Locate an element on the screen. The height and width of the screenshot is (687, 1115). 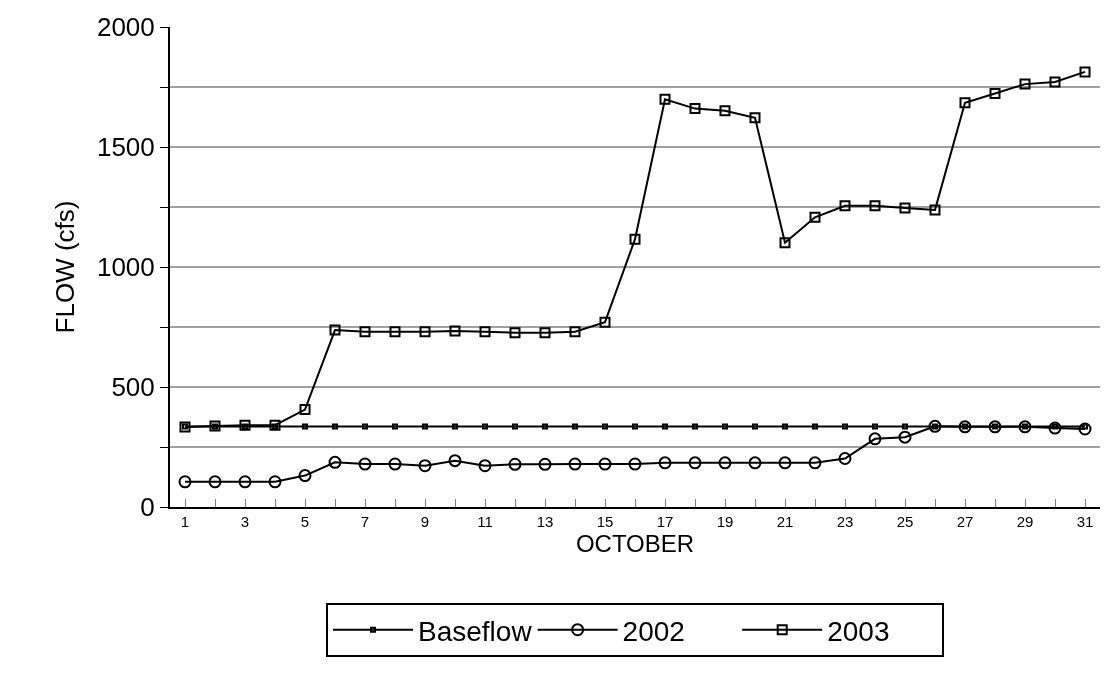
x-tick-label: 13 is located at coordinates (545, 521).